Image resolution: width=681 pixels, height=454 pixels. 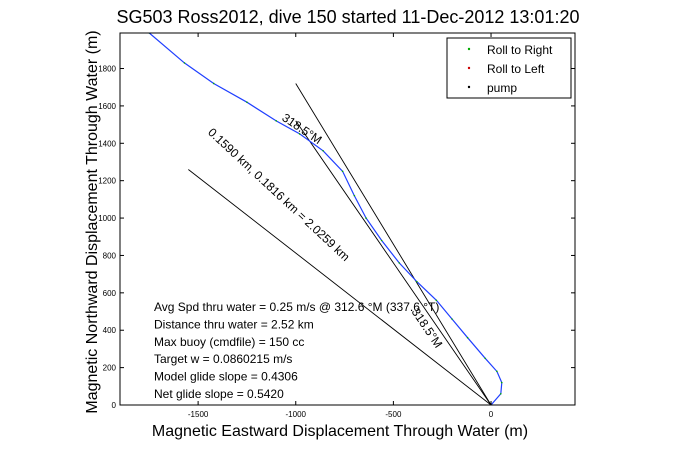 What do you see at coordinates (296, 414) in the screenshot?
I see `x-tick-label: -1000` at bounding box center [296, 414].